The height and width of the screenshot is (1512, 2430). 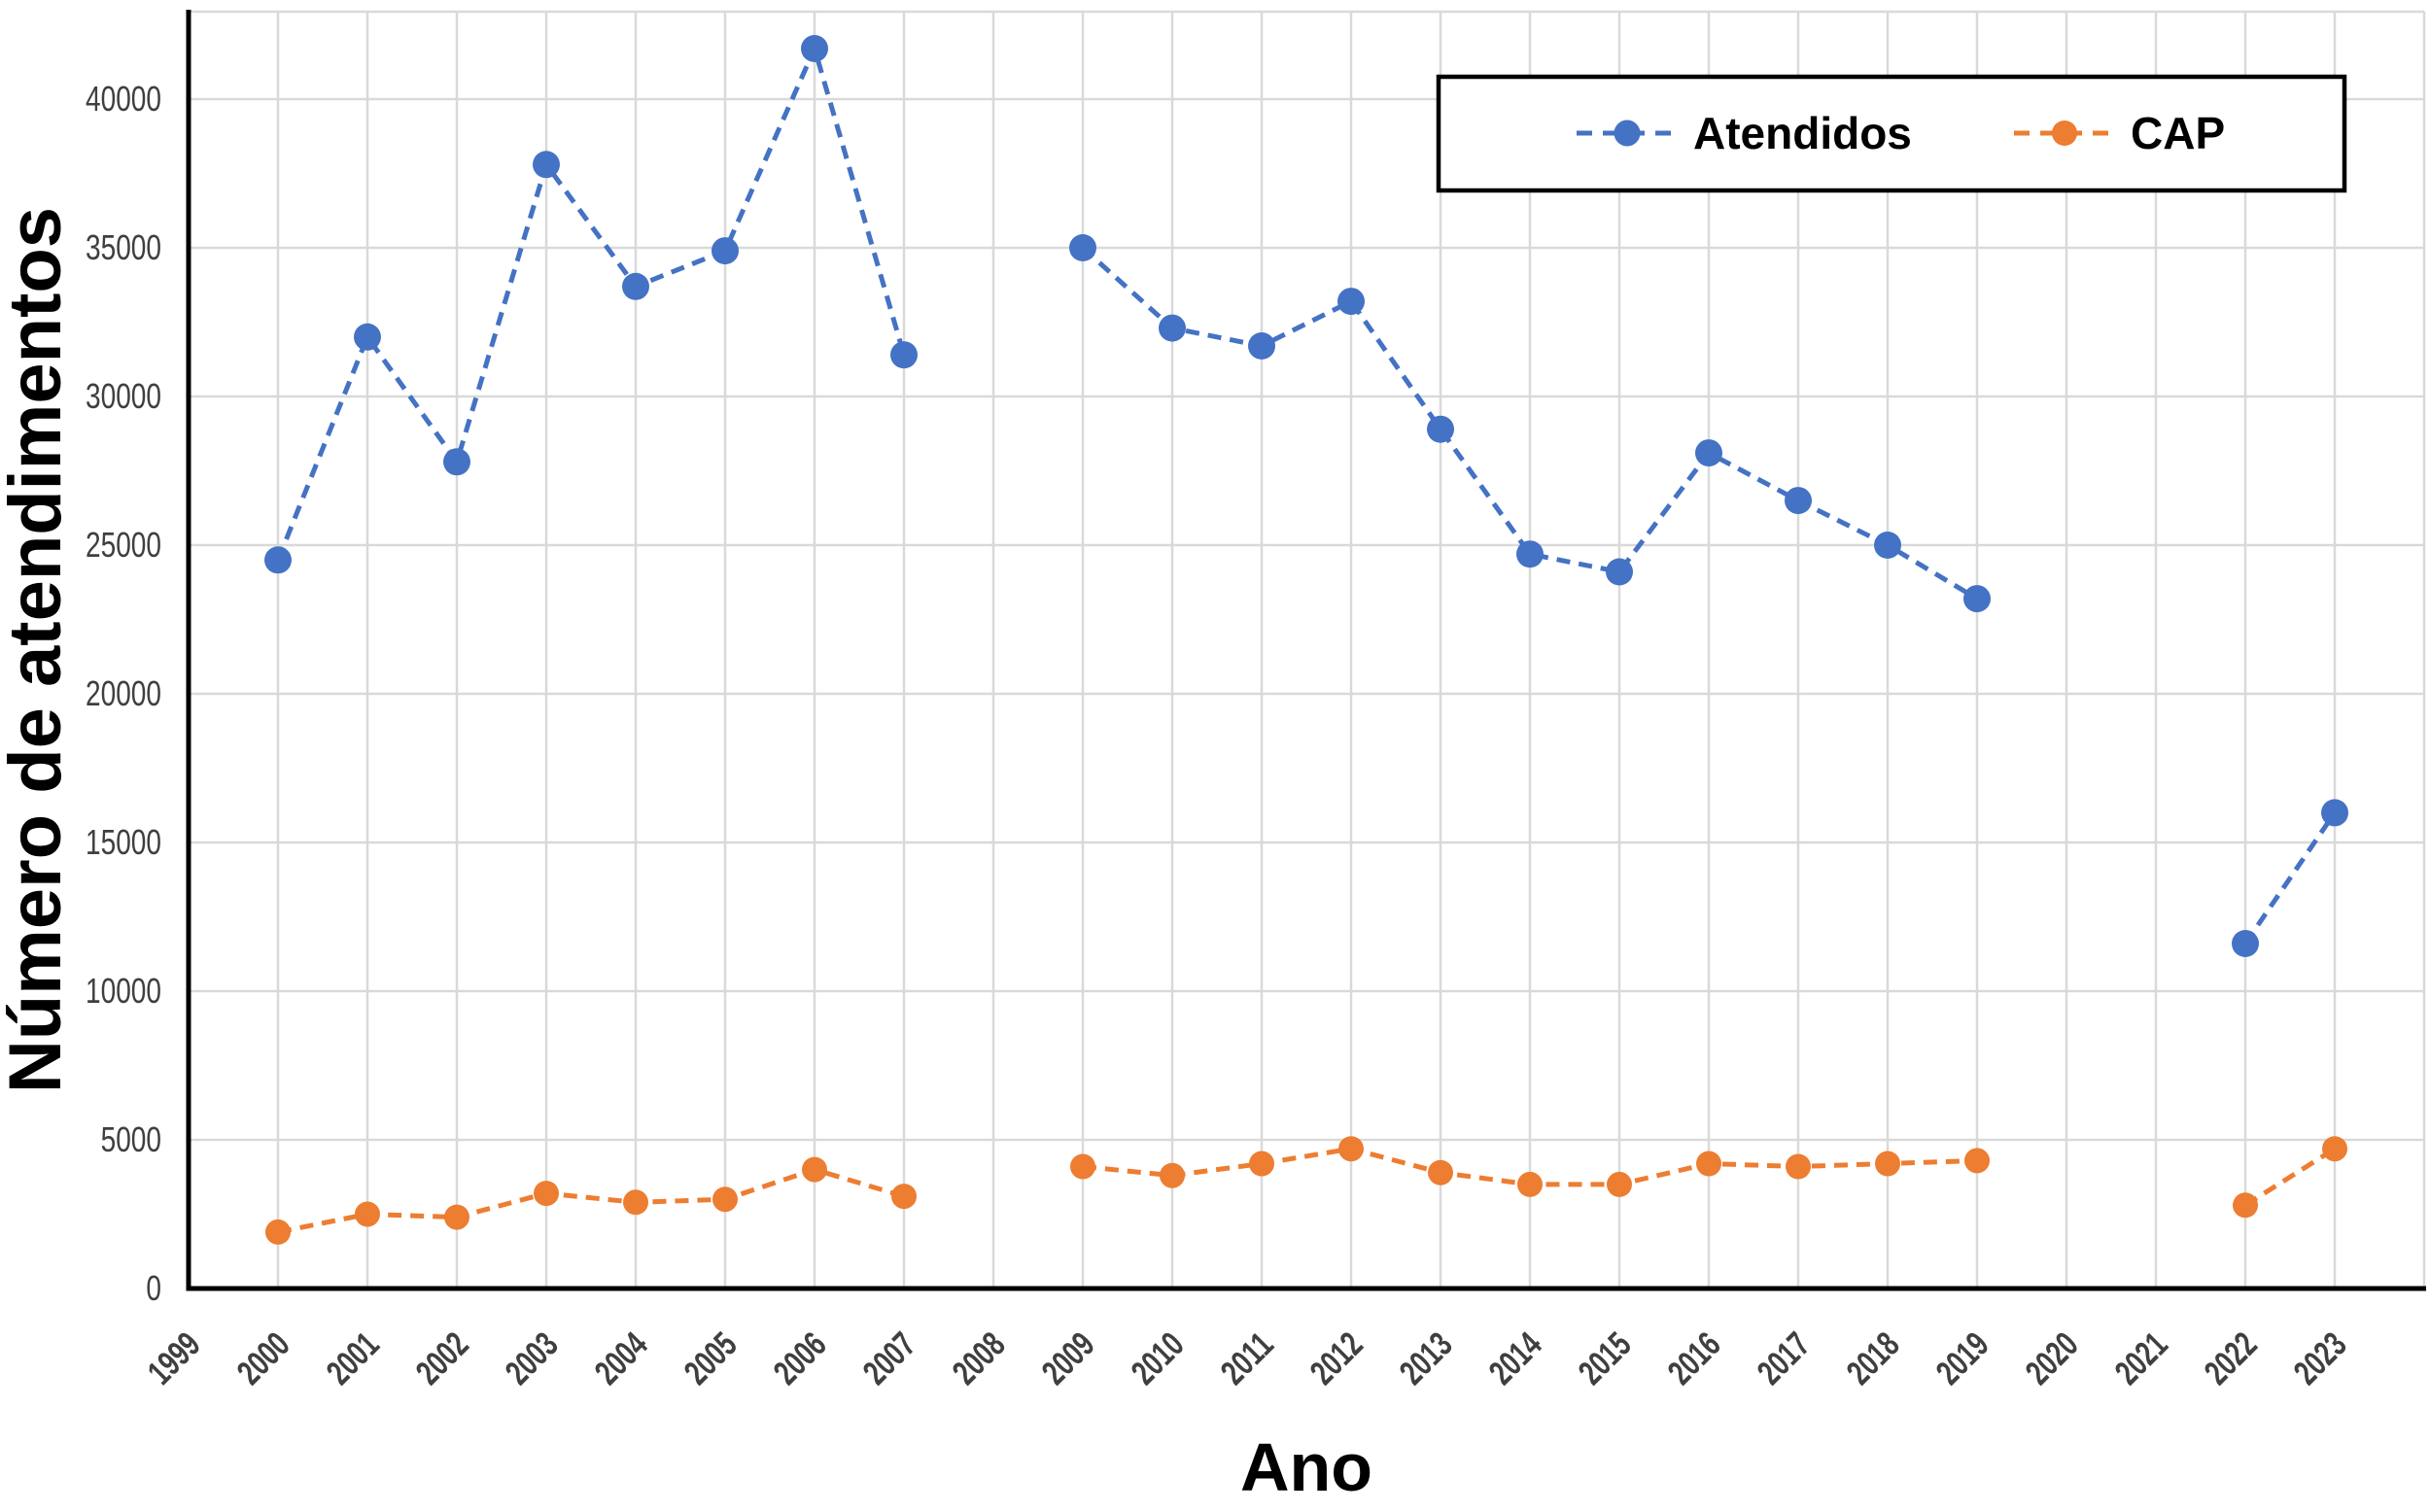 What do you see at coordinates (1887, 545) in the screenshot?
I see `data-point-atendidos-2018` at bounding box center [1887, 545].